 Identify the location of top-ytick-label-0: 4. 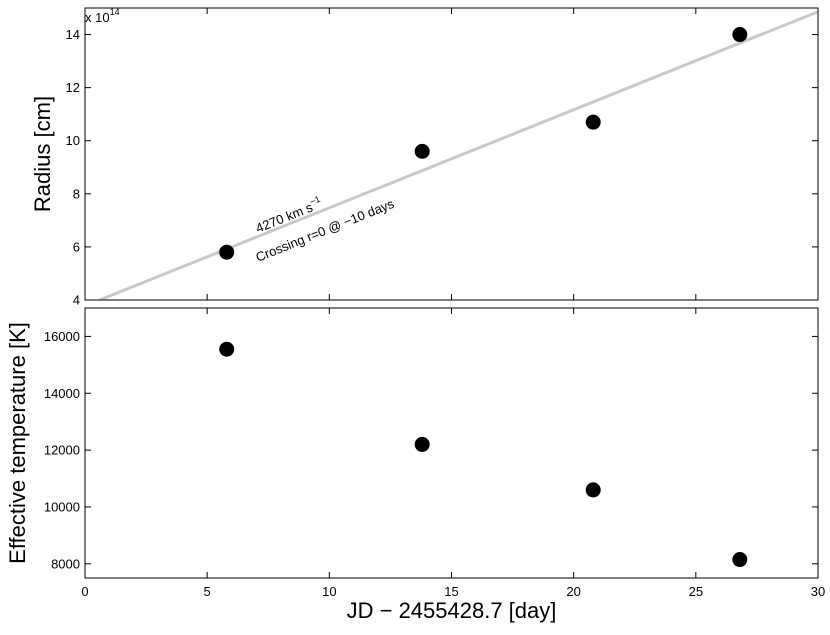
(76, 300).